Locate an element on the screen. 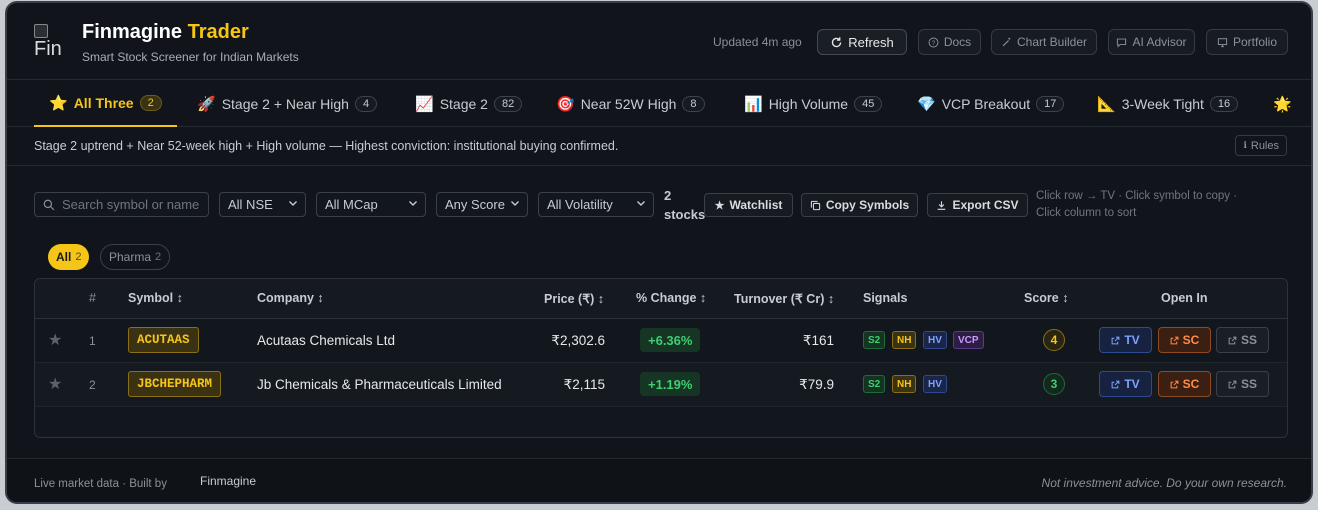  docs-button: ? Docs is located at coordinates (949, 42).